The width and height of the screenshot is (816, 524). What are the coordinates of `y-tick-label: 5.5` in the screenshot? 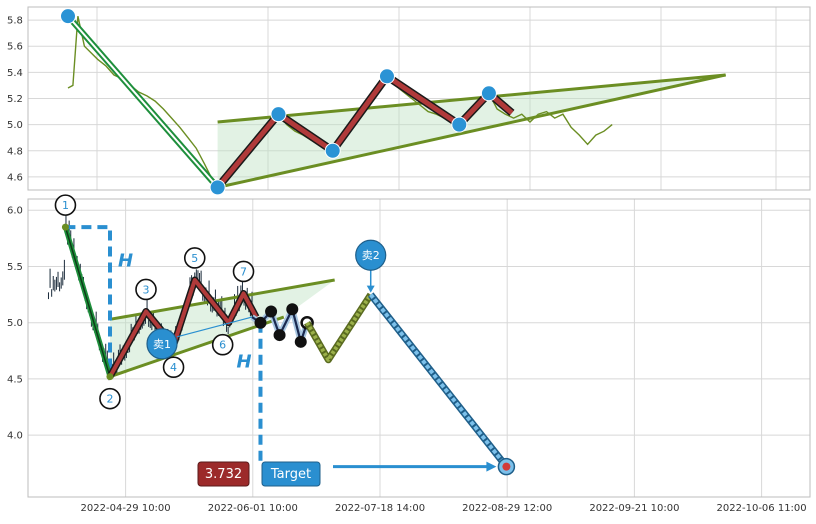 It's located at (15, 267).